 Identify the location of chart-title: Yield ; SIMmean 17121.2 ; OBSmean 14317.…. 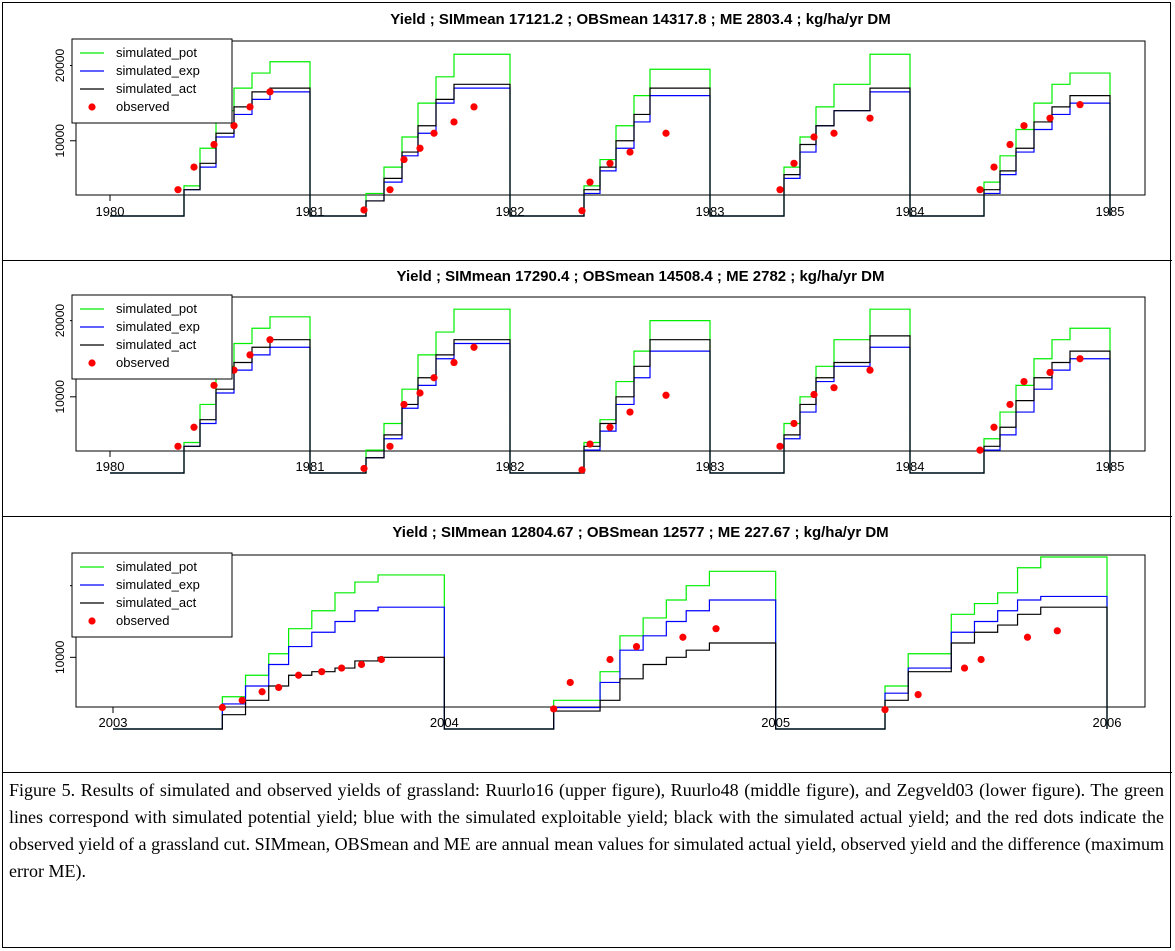
(640, 19).